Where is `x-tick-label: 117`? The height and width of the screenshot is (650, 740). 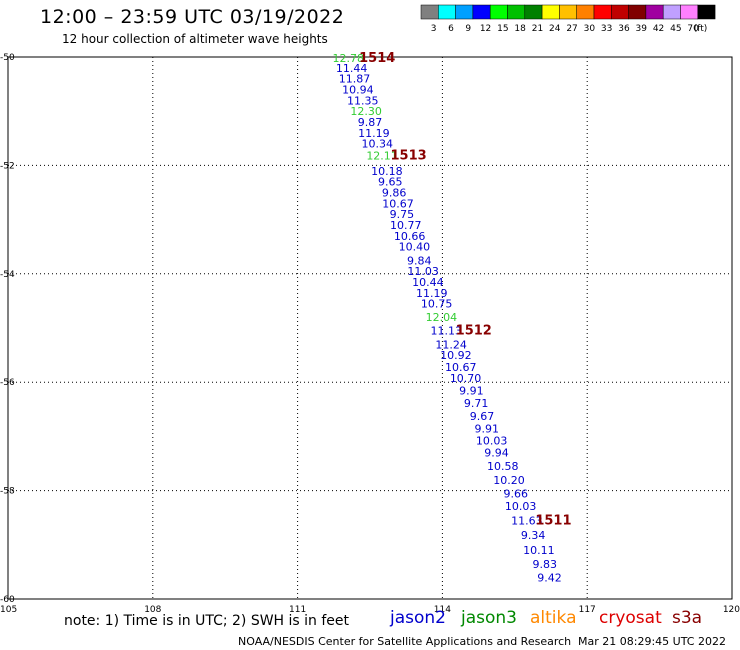 x-tick-label: 117 is located at coordinates (587, 610).